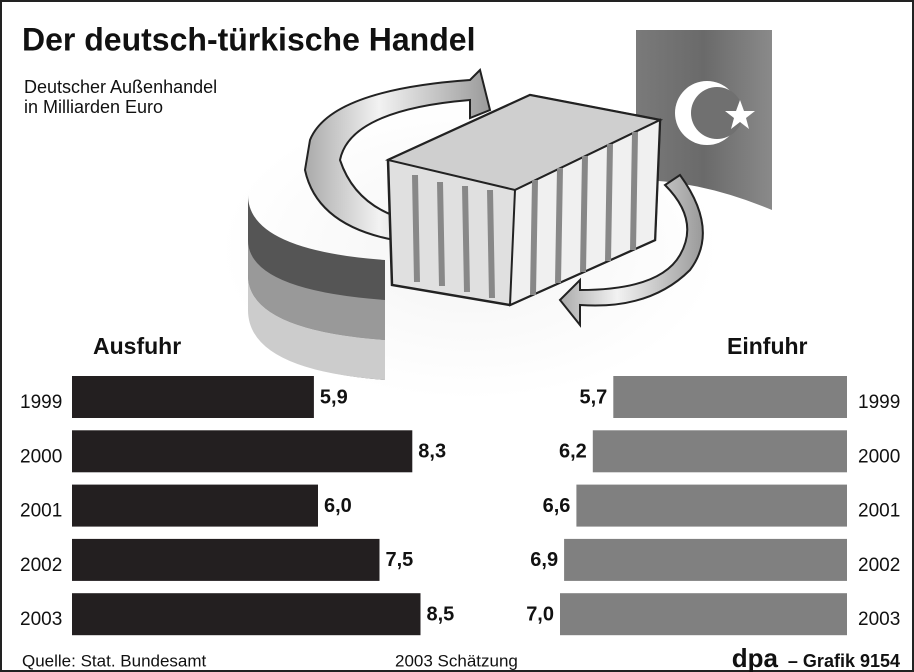 The width and height of the screenshot is (914, 672). Describe the element at coordinates (573, 452) in the screenshot. I see `value-label: 6,2` at that location.